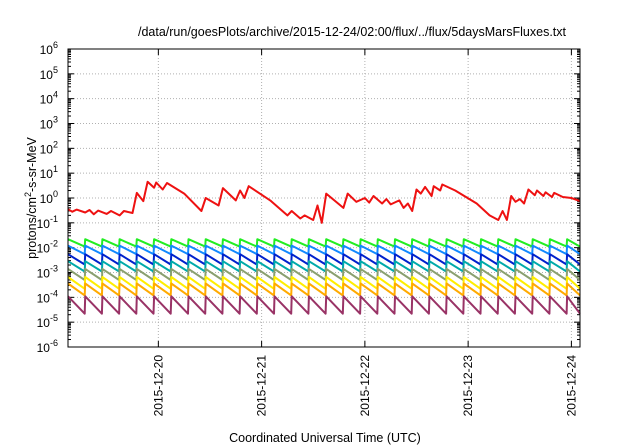 The image size is (640, 448). I want to click on x-tick-label: 2015-12-24, so click(571, 386).